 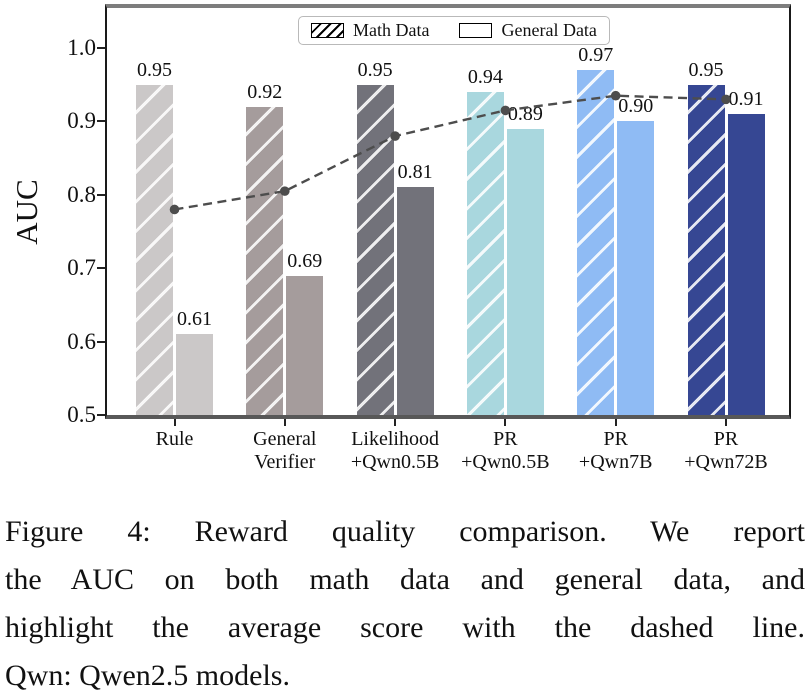 What do you see at coordinates (485, 77) in the screenshot?
I see `bar-value-label: 0.94` at bounding box center [485, 77].